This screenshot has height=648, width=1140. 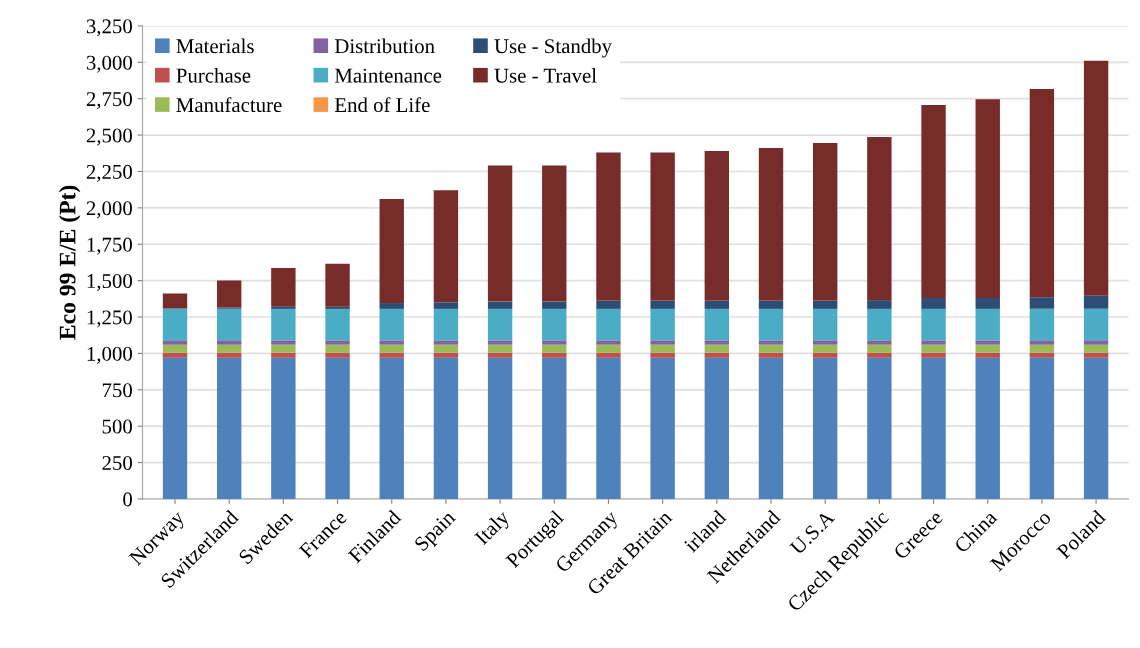 I want to click on y-tick-label: 1,750, so click(x=109, y=246).